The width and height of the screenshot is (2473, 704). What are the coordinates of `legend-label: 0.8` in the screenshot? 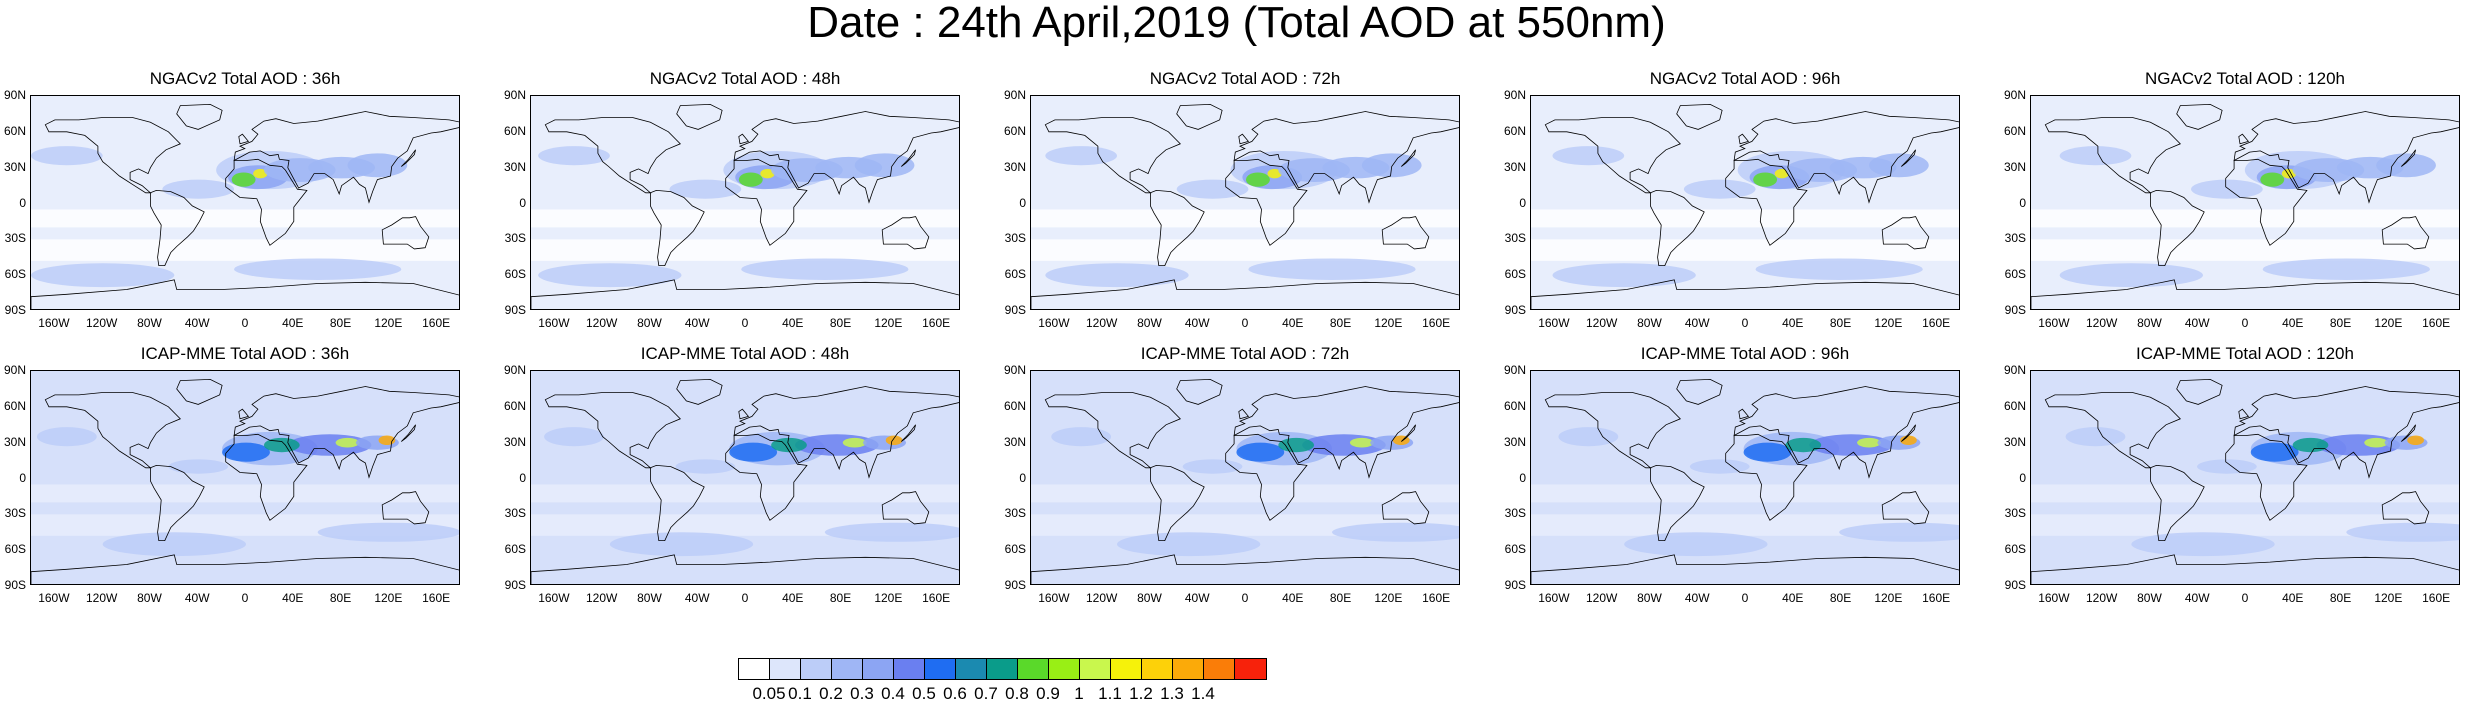 It's located at (1017, 693).